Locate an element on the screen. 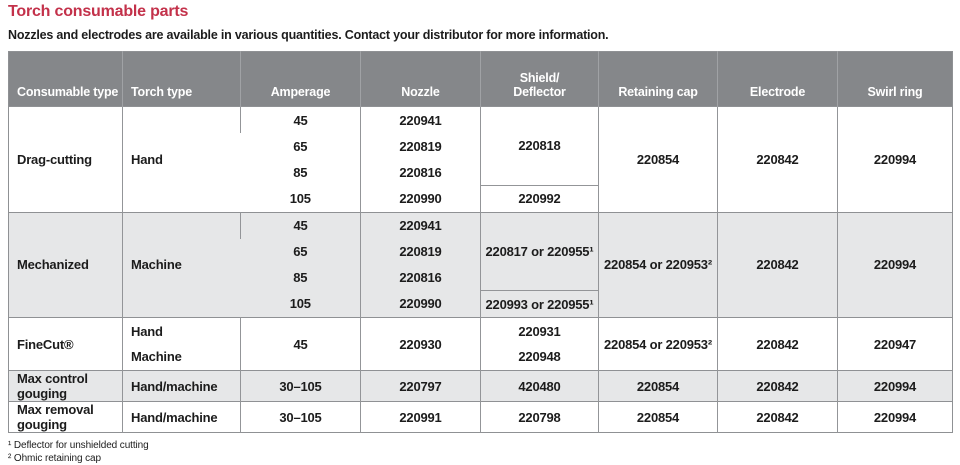 The image size is (960, 465). cell-shield: 220818 is located at coordinates (539, 145).